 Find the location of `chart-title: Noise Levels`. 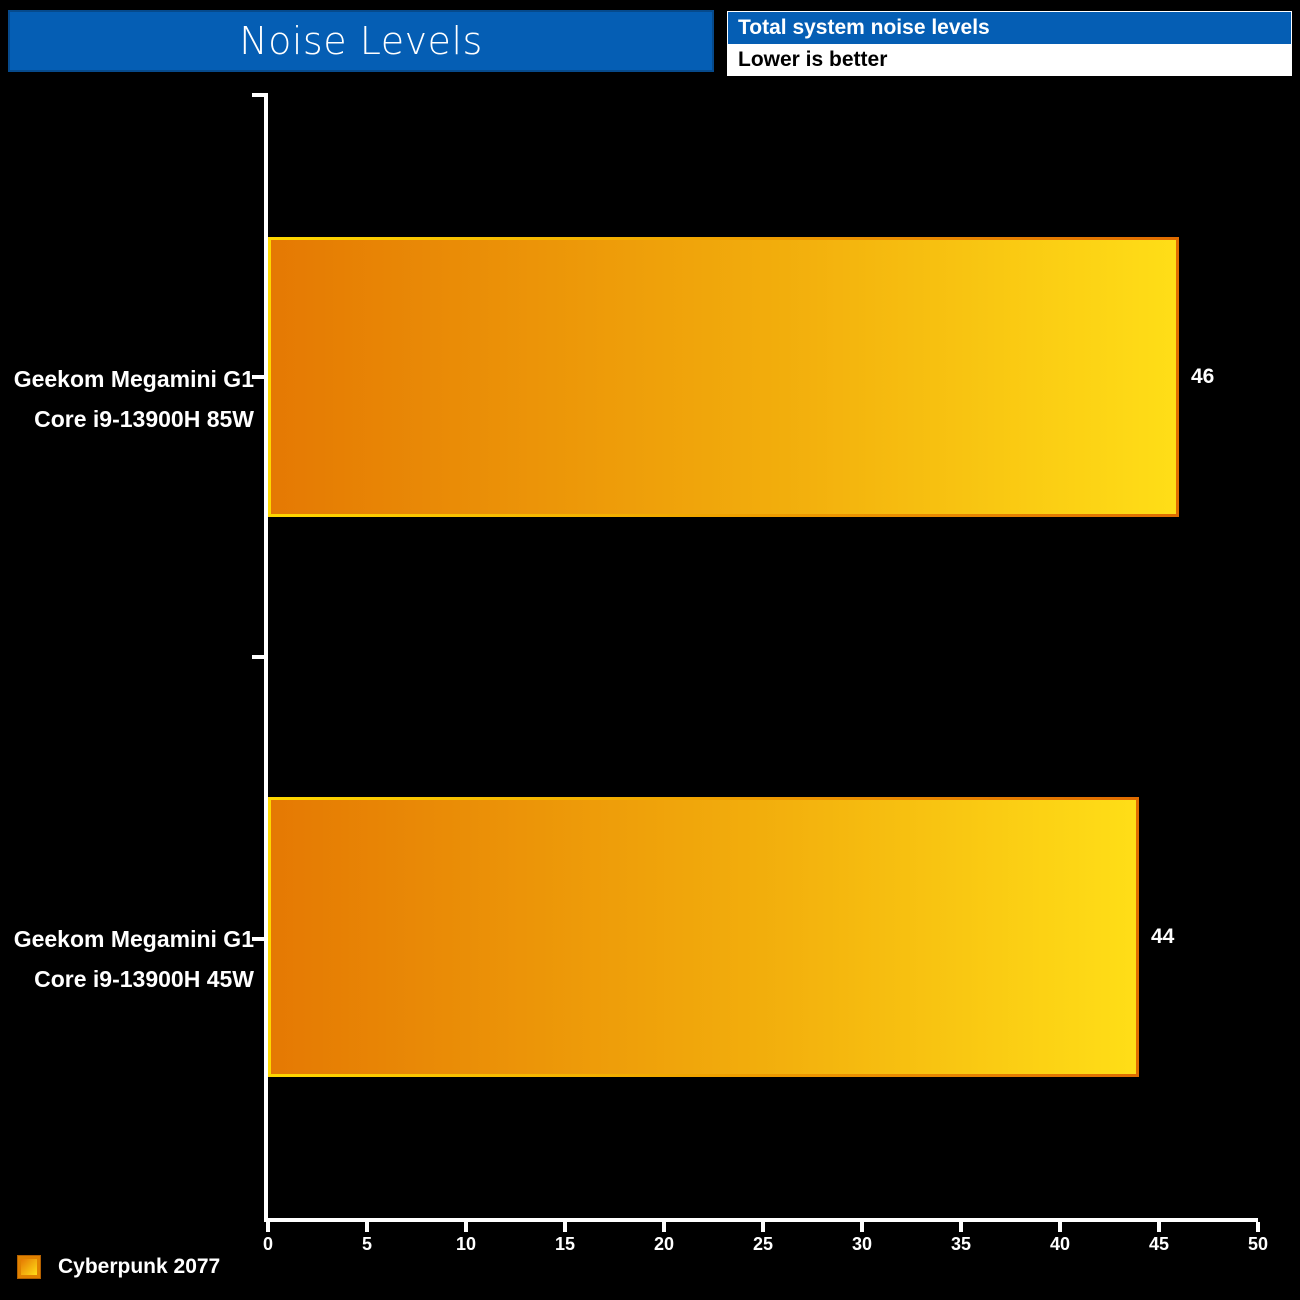

chart-title: Noise Levels is located at coordinates (361, 41).